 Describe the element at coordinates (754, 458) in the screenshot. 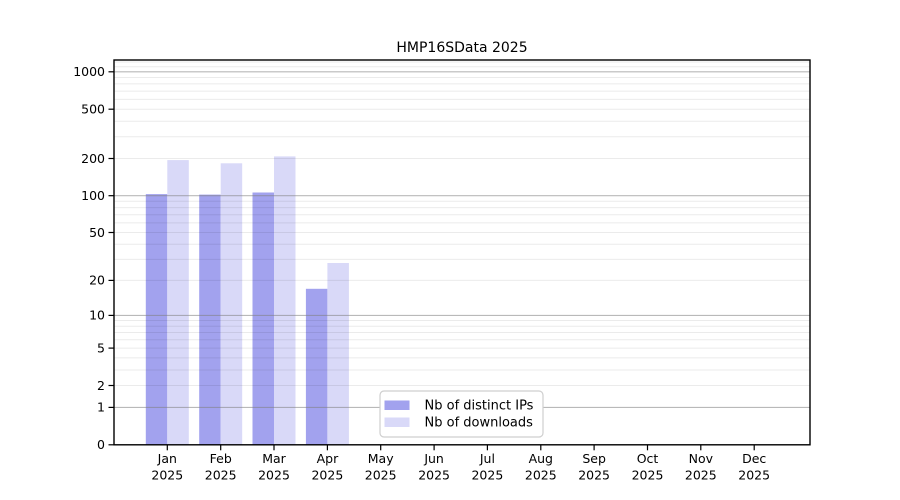

I see `x-tick-label-dec: Dec` at that location.